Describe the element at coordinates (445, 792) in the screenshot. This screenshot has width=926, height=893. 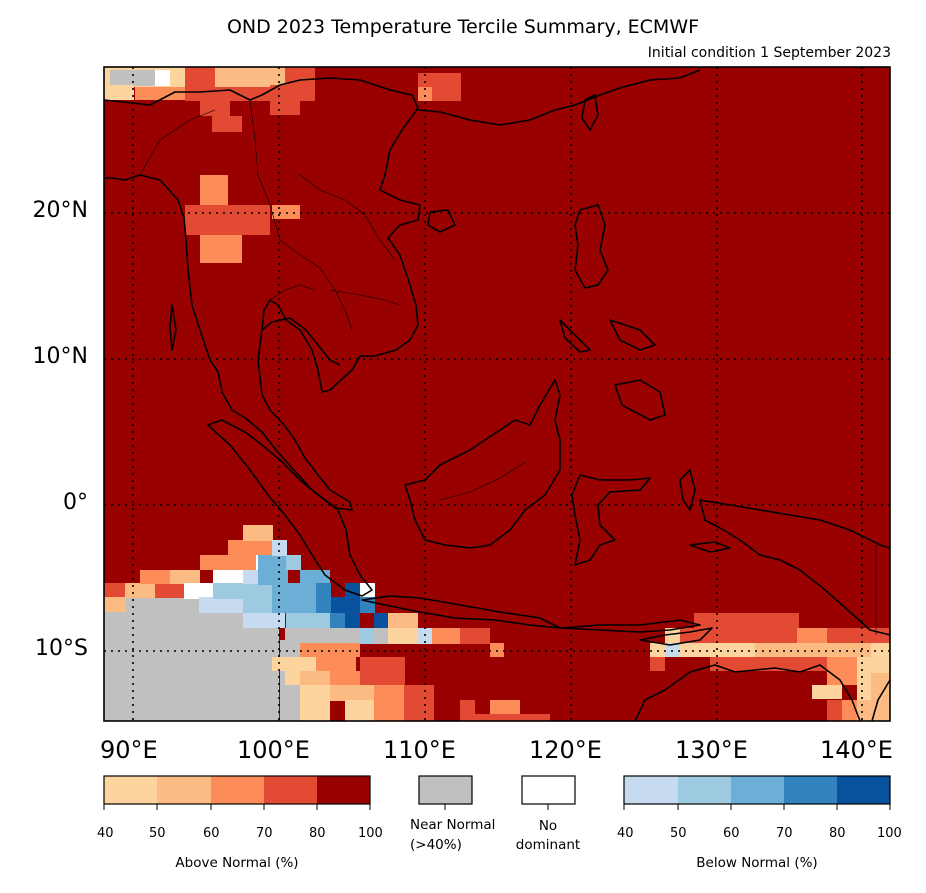
I see `near-normal-box` at that location.